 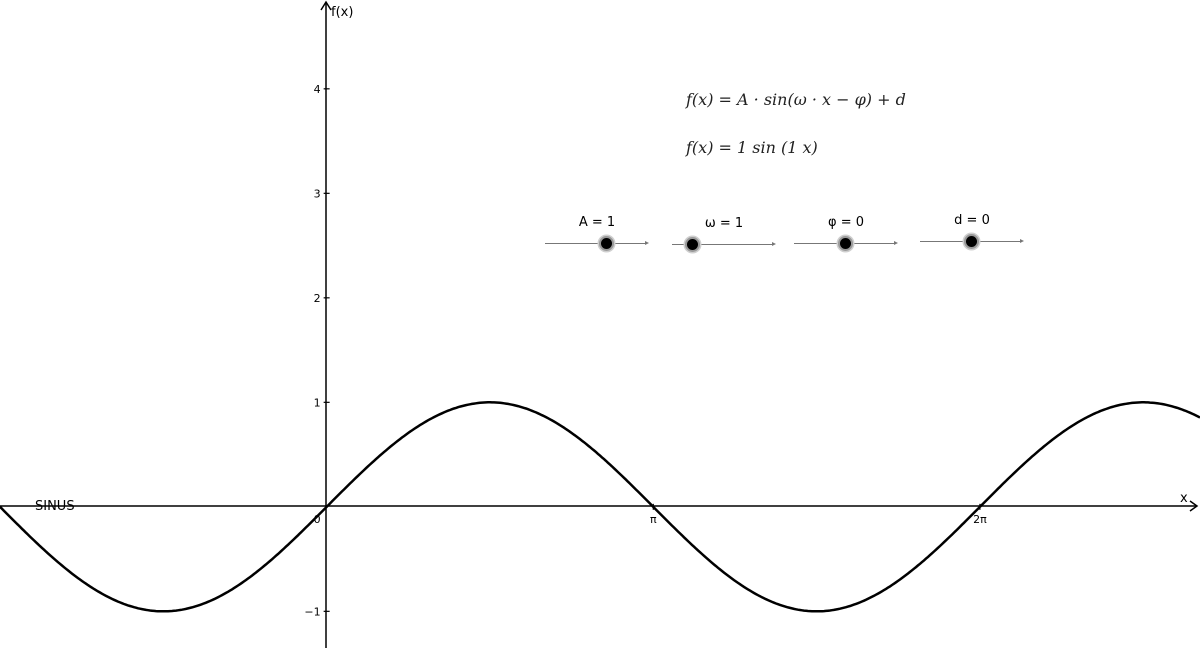 I want to click on y-ticks: −1 1 2 3 4, so click(x=317, y=350).